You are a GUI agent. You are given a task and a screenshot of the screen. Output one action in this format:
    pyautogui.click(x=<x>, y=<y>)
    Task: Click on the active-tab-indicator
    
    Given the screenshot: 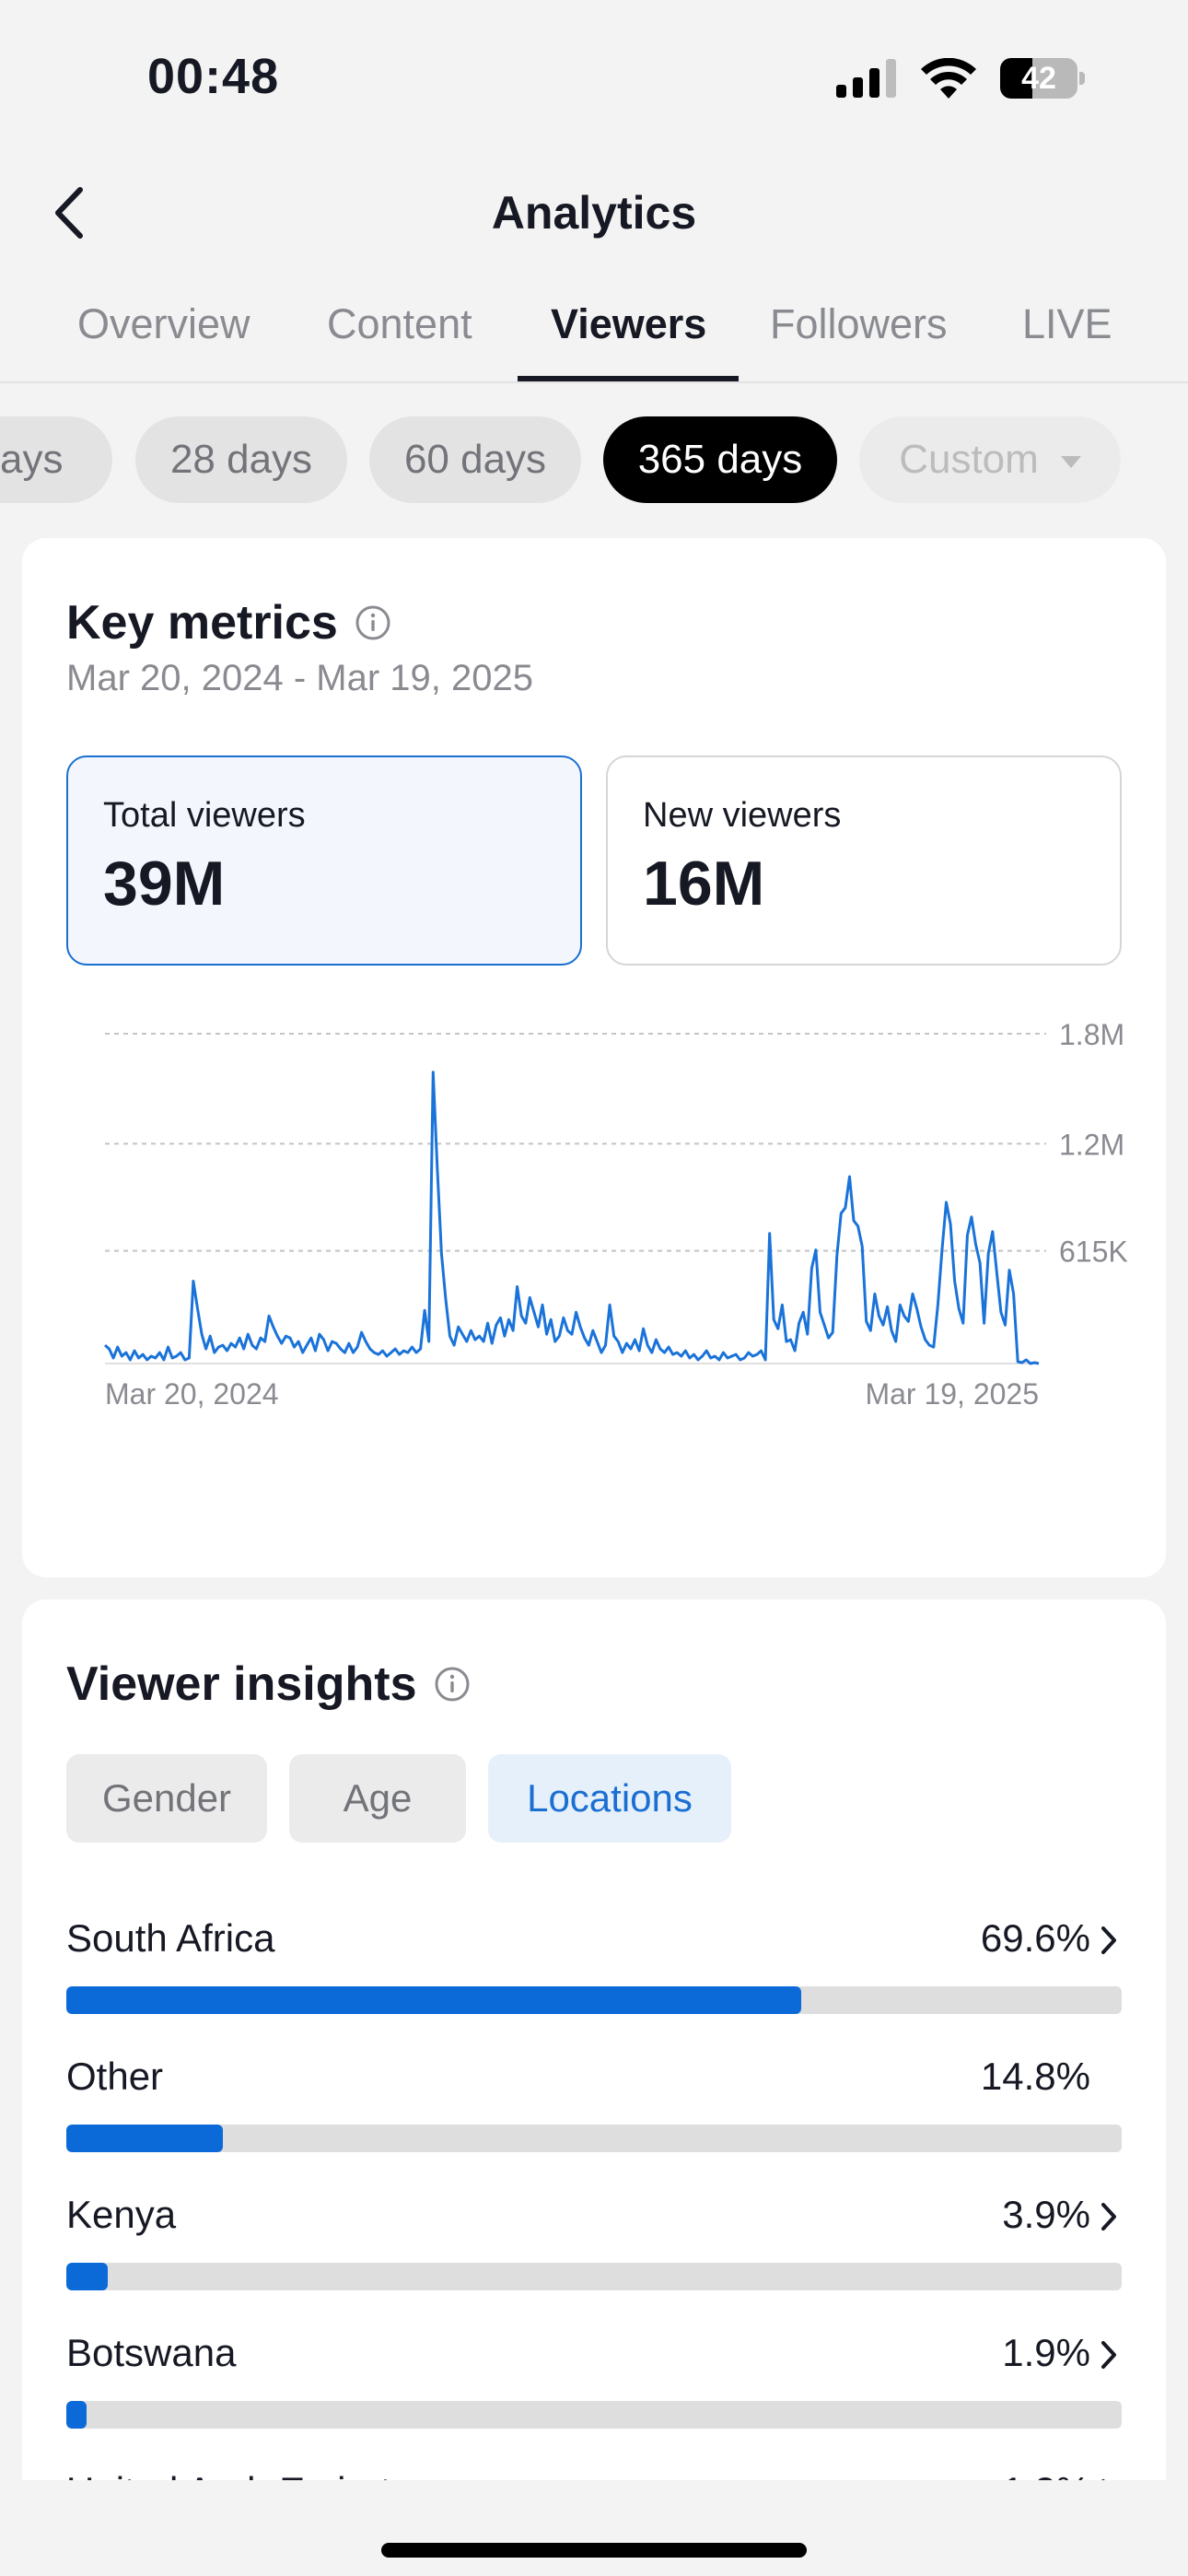 What is the action you would take?
    pyautogui.click(x=628, y=378)
    